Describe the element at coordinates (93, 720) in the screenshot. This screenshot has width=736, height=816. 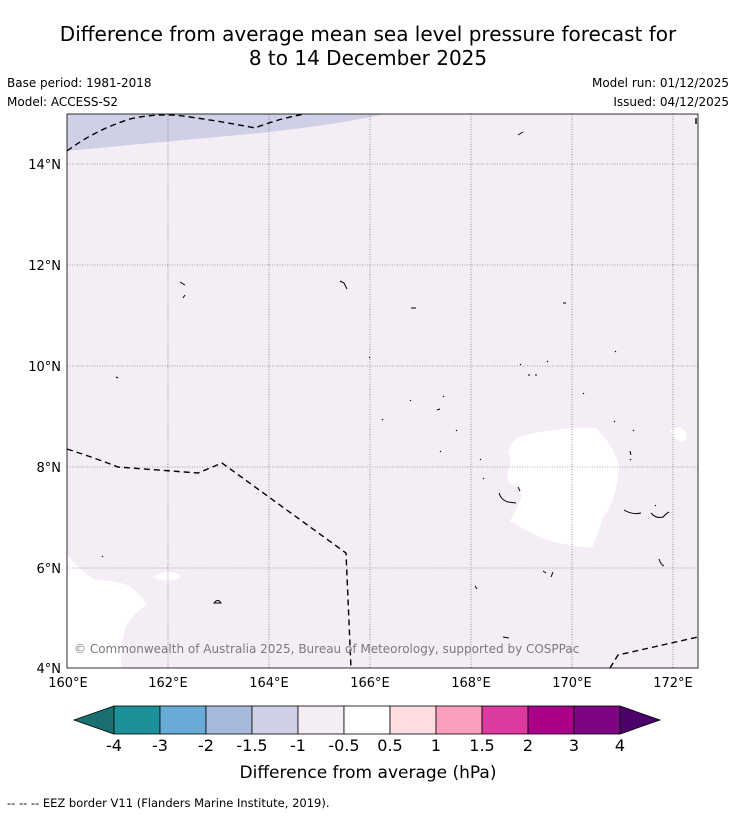
I see `colorbar-extend-low` at that location.